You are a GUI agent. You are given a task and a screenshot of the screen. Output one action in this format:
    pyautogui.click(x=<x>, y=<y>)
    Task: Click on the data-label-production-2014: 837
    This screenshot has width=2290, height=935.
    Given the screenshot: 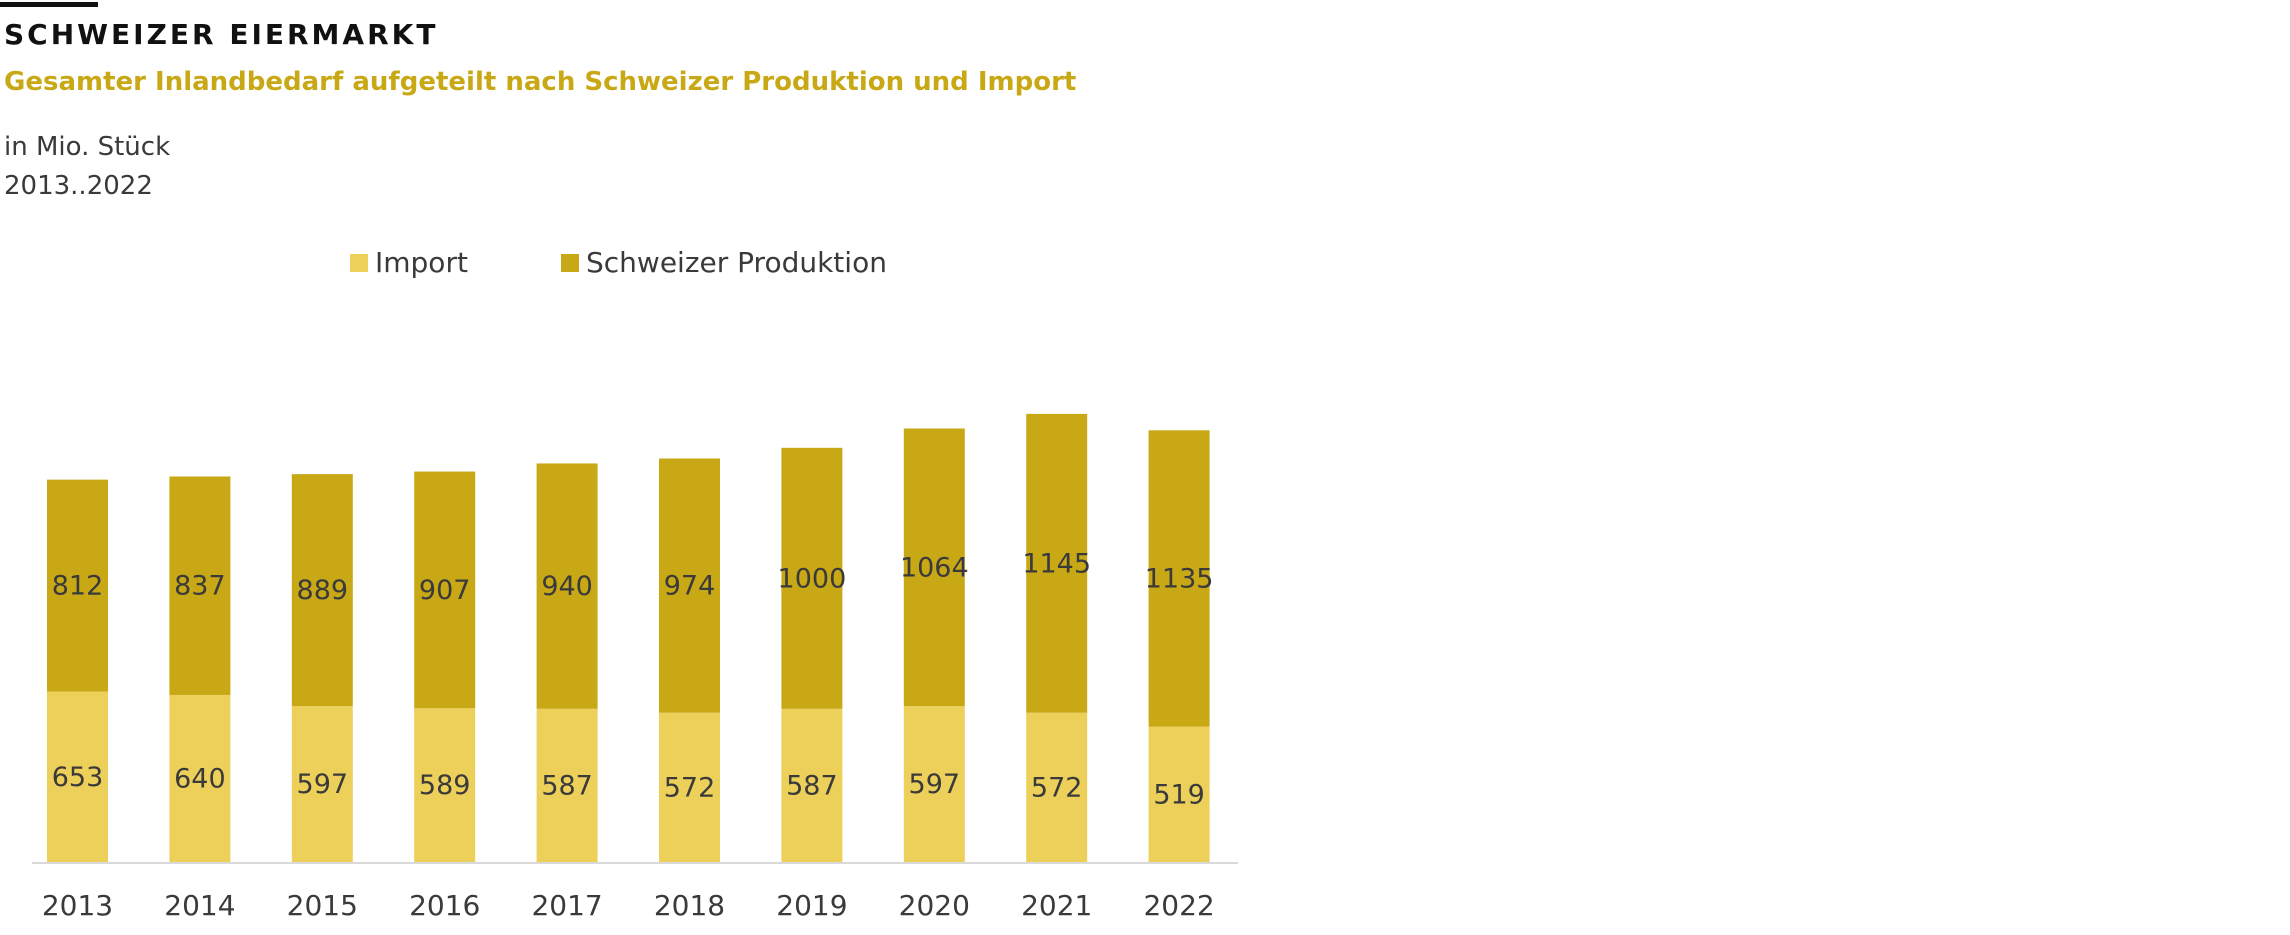 What is the action you would take?
    pyautogui.click(x=200, y=586)
    